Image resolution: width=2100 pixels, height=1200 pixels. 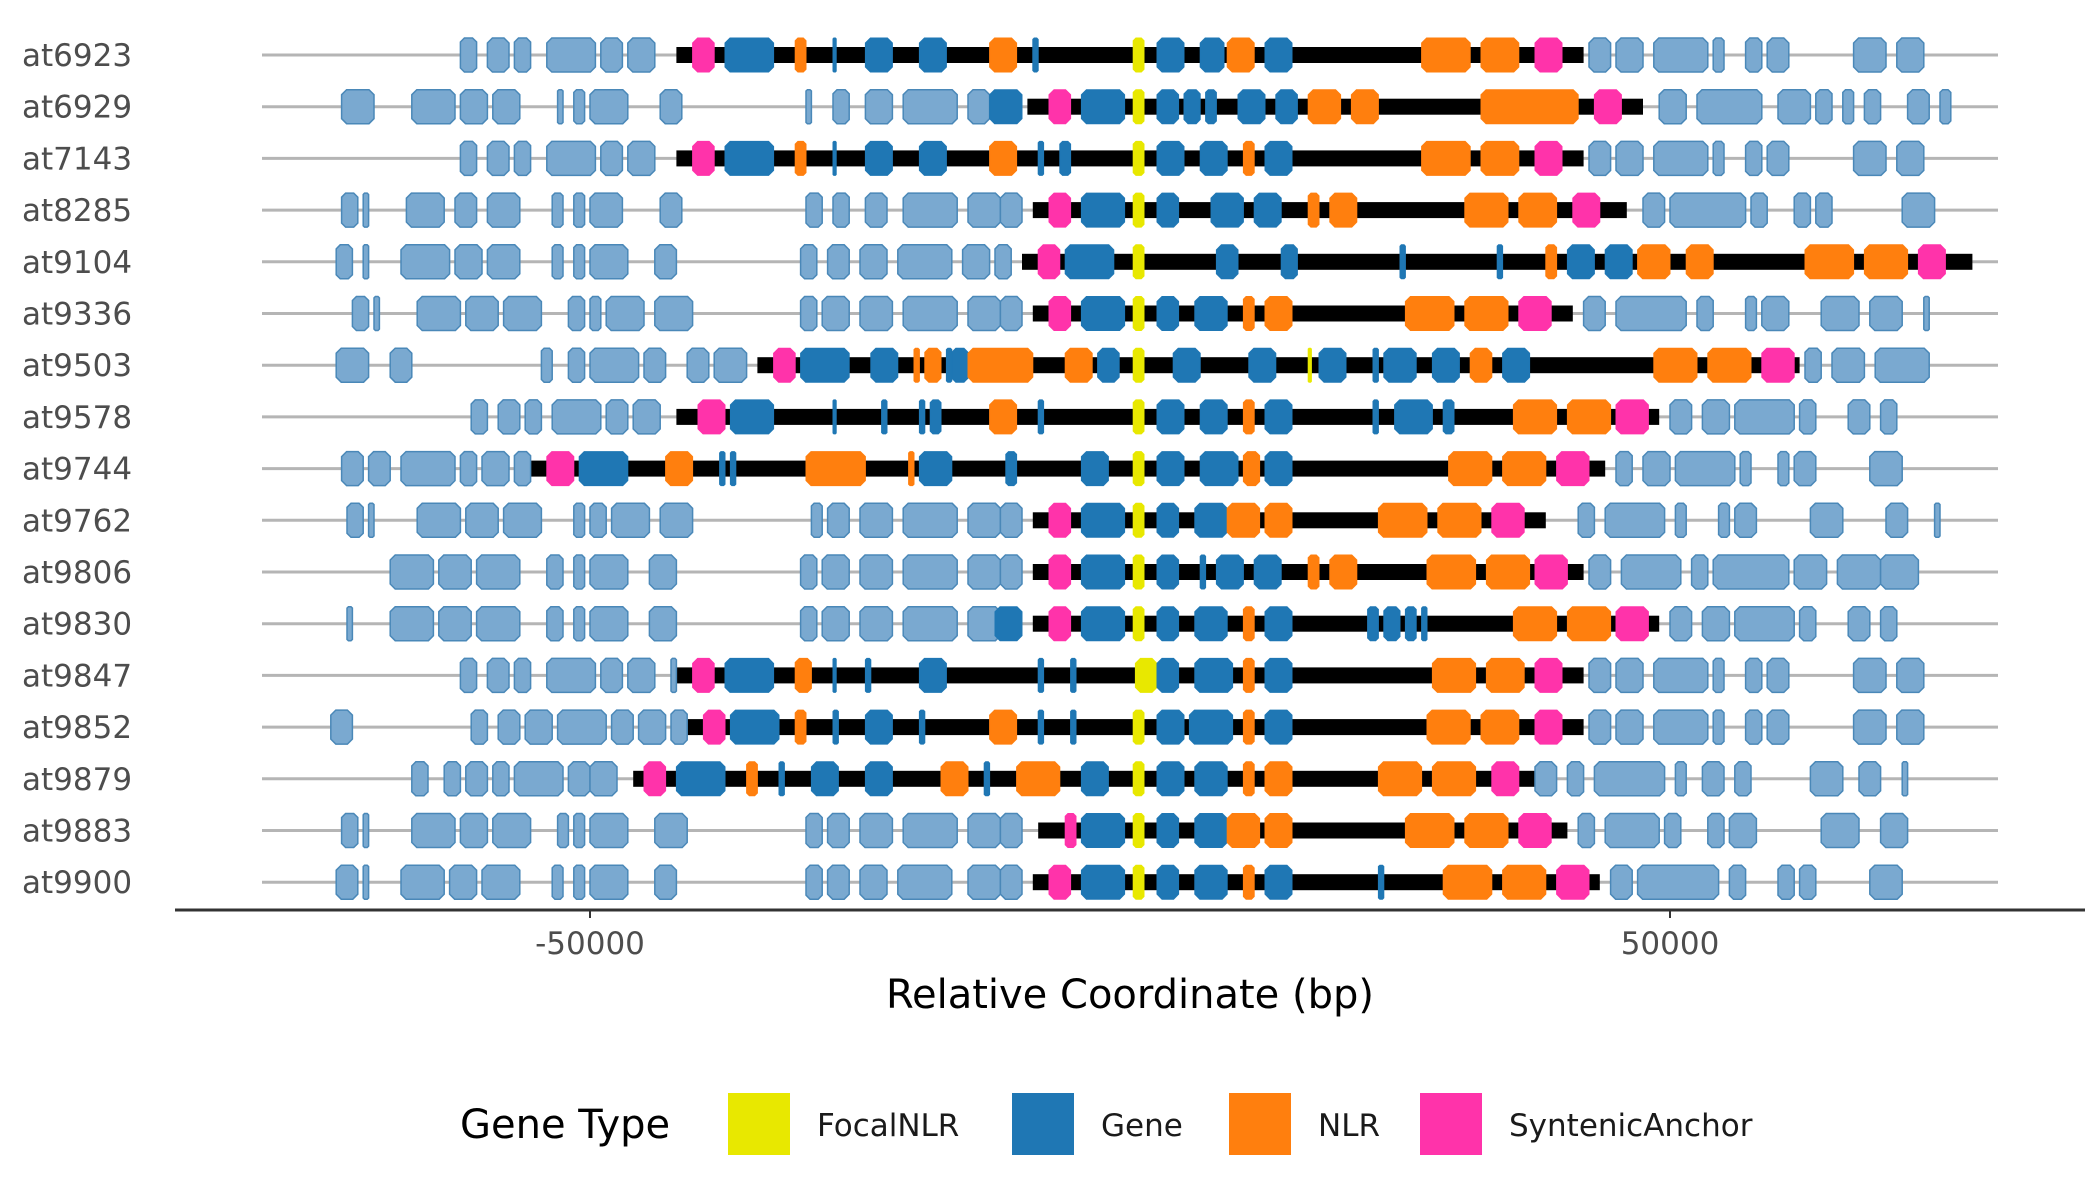 What do you see at coordinates (77, 728) in the screenshot?
I see `row-label: at9852` at bounding box center [77, 728].